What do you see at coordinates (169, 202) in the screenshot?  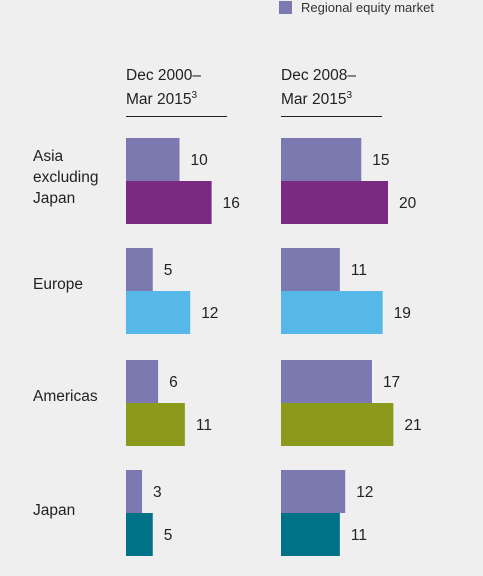 I see `bar-region-p0-c0` at bounding box center [169, 202].